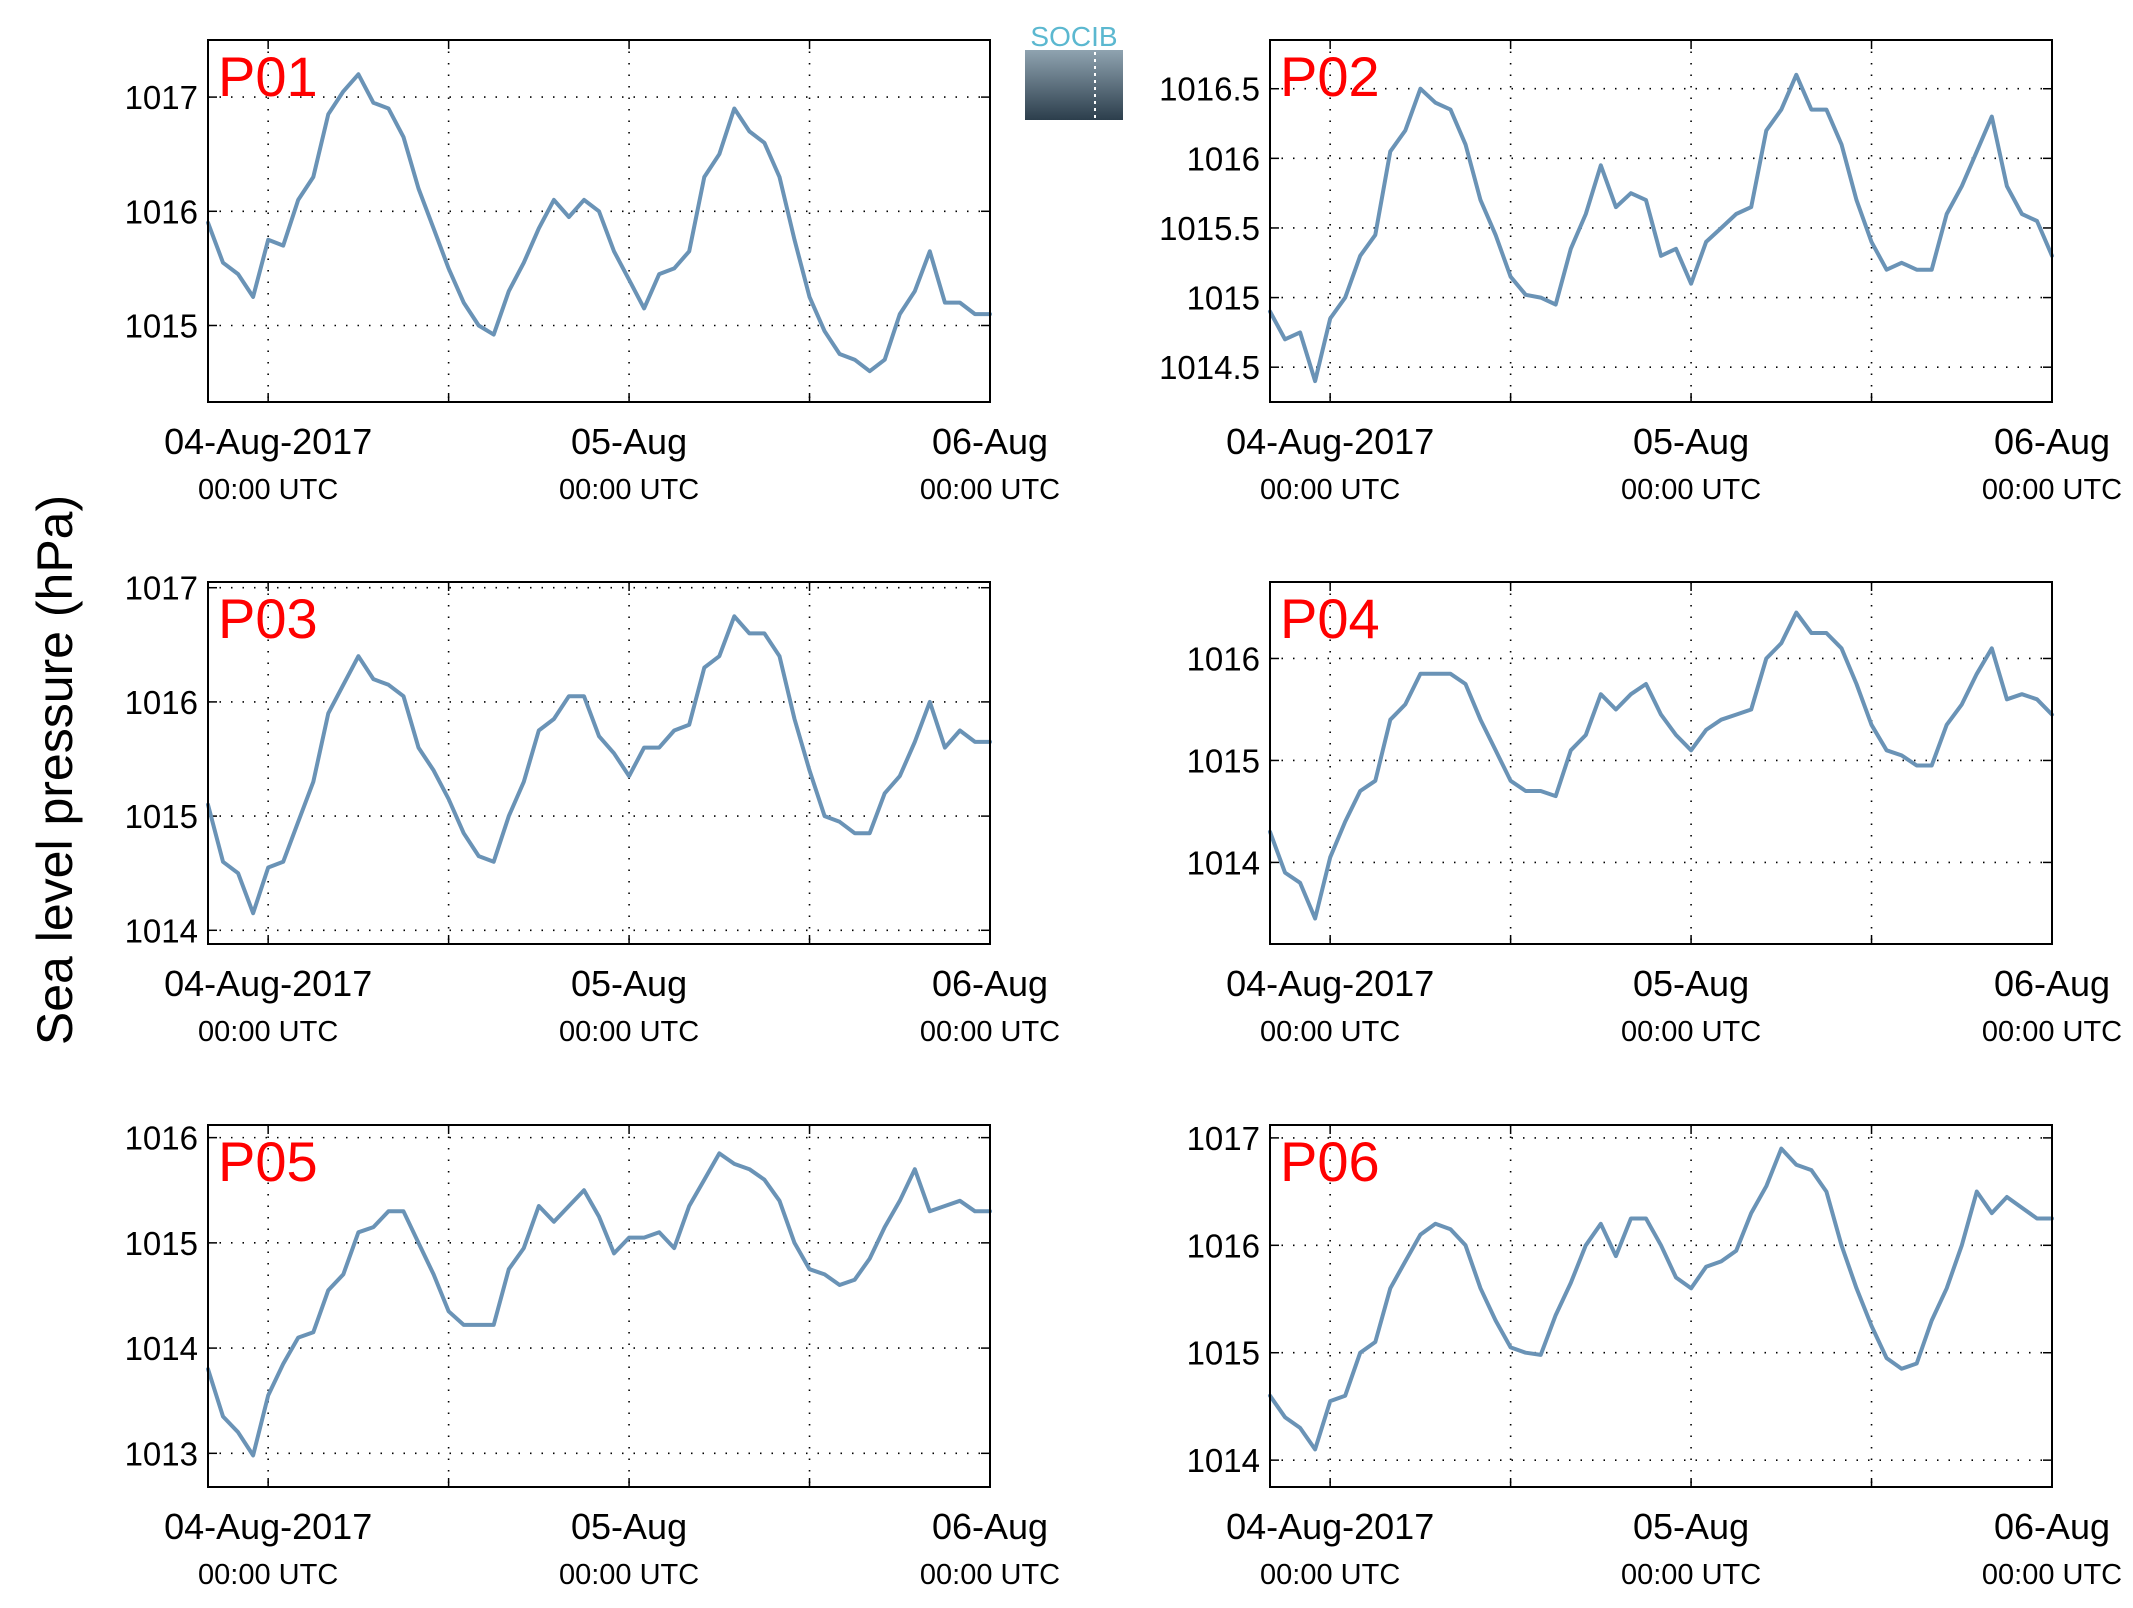 The image size is (2133, 1608). I want to click on series-line-p06, so click(1661, 1299).